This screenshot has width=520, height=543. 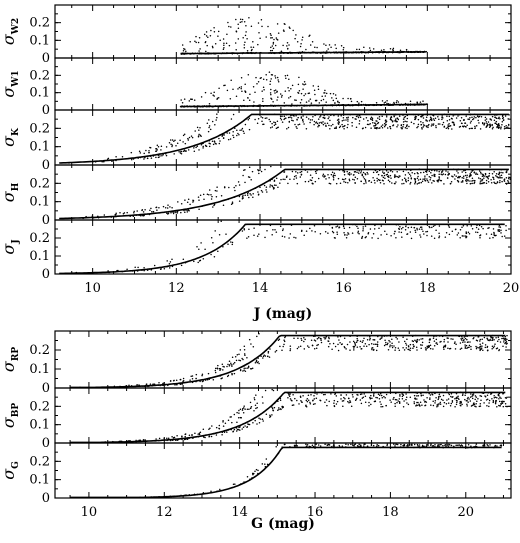 I want to click on x-tick-label: 14, so click(x=260, y=288).